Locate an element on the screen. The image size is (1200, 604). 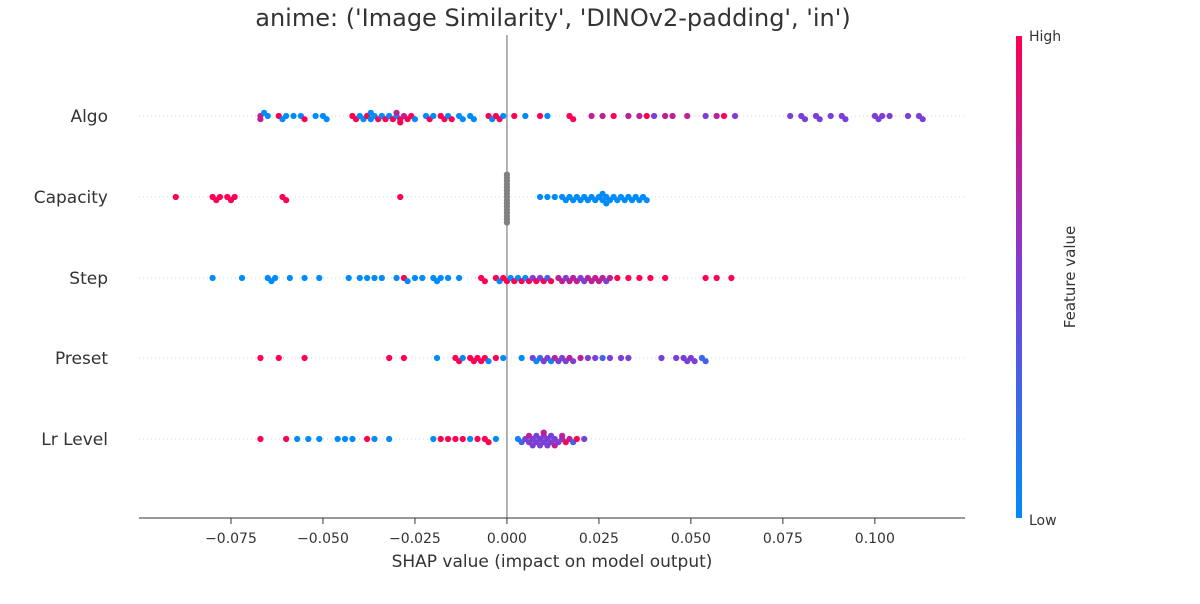
colorbar-gradient is located at coordinates (1019, 277).